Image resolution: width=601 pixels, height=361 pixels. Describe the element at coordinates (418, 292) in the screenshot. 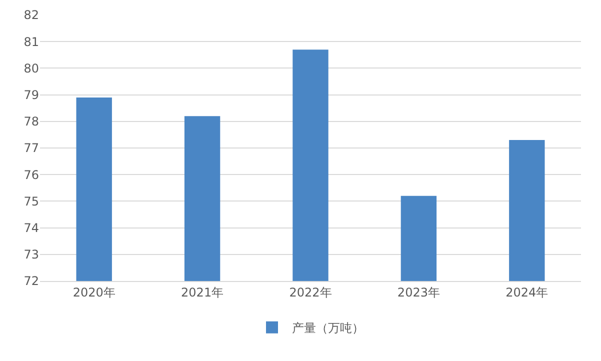

I see `x-tick-label: 2023年` at that location.